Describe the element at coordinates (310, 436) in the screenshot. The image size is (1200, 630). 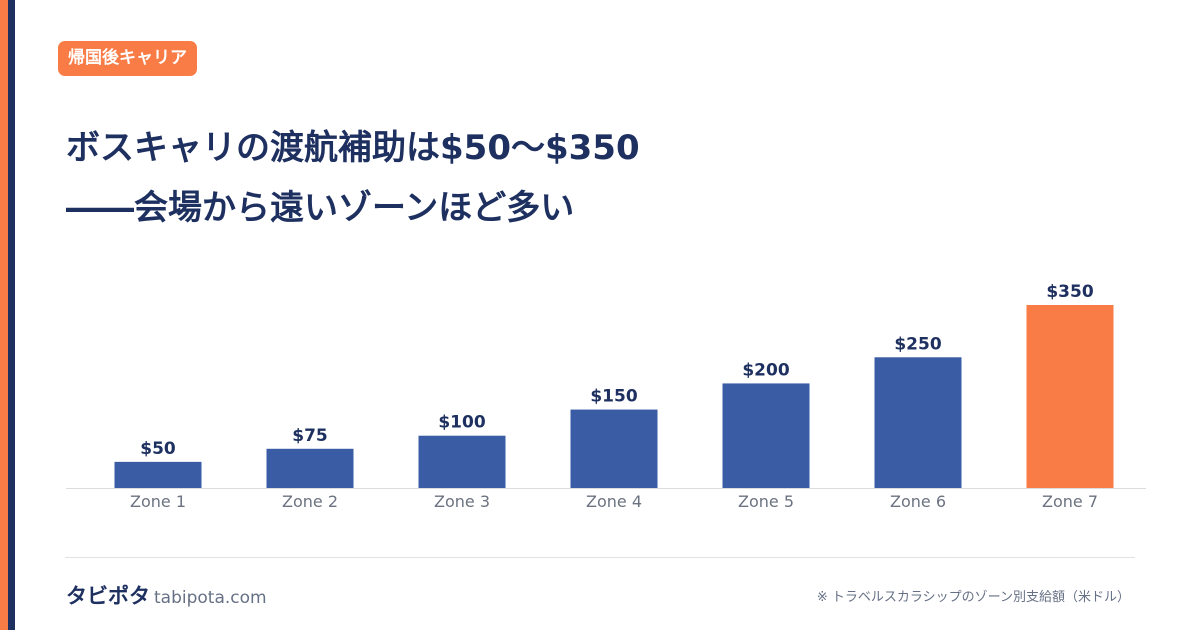
I see `bar-value-label: $75` at that location.